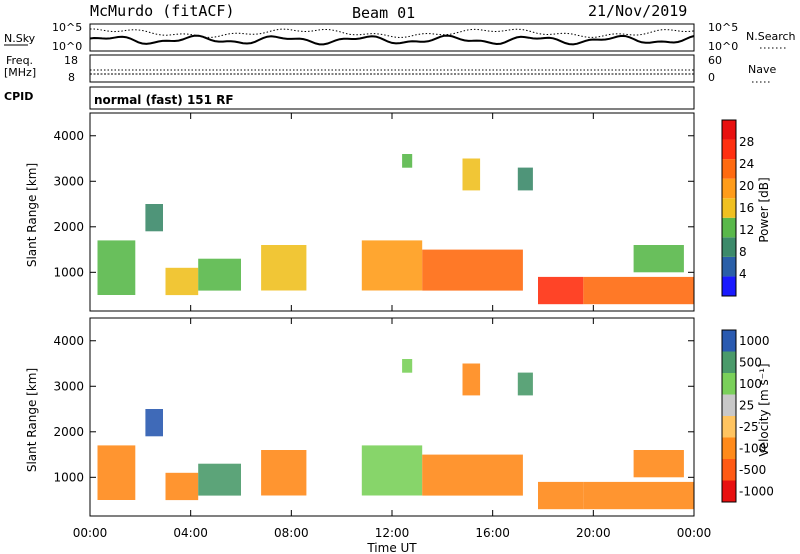 The height and width of the screenshot is (554, 800). I want to click on freq-panel, so click(392, 68).